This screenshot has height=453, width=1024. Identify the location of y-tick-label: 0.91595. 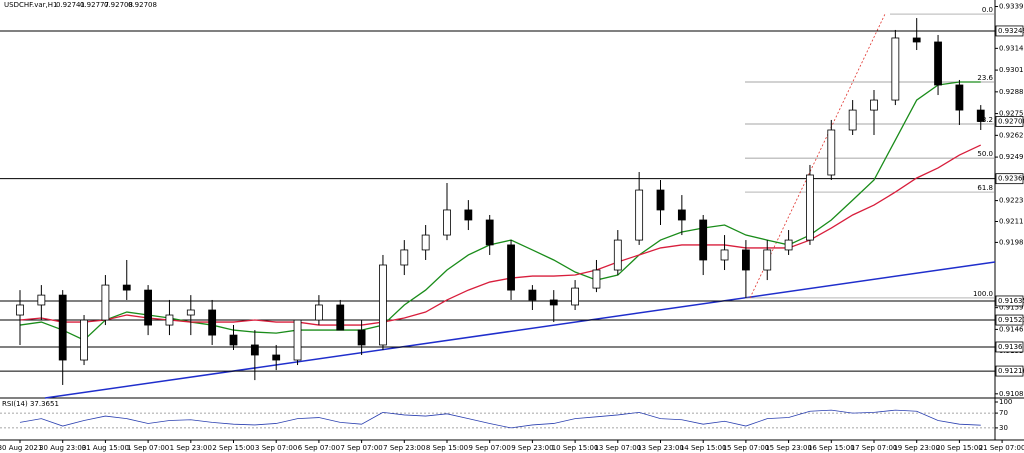
(1011, 308).